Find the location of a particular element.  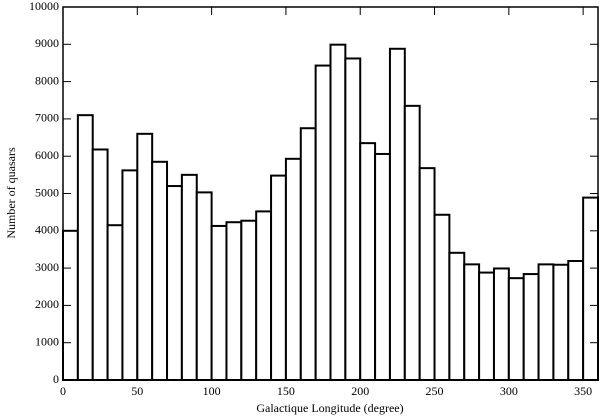

y-tick-label: 10000 is located at coordinates (44, 6).